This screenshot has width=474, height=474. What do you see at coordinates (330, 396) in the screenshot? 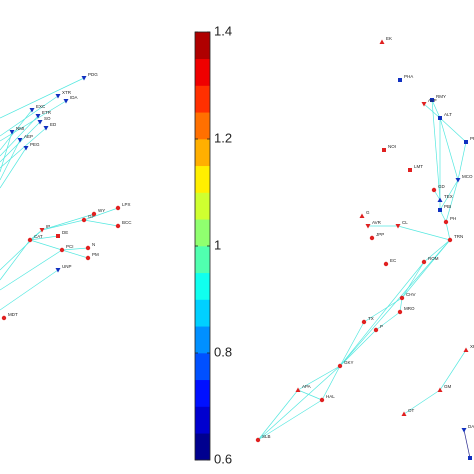
I see `node-label: HAL` at bounding box center [330, 396].